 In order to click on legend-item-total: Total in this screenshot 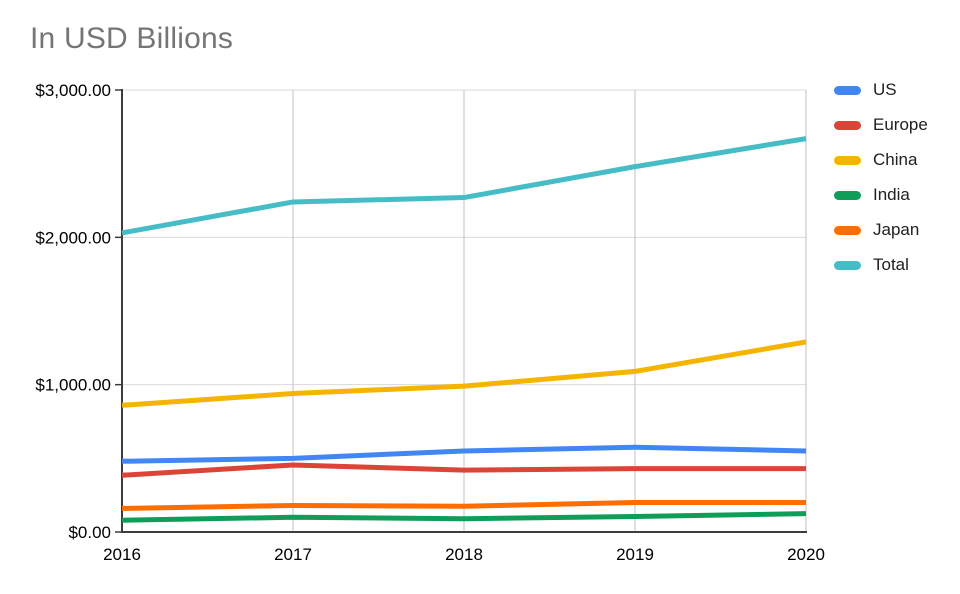, I will do `click(881, 265)`.